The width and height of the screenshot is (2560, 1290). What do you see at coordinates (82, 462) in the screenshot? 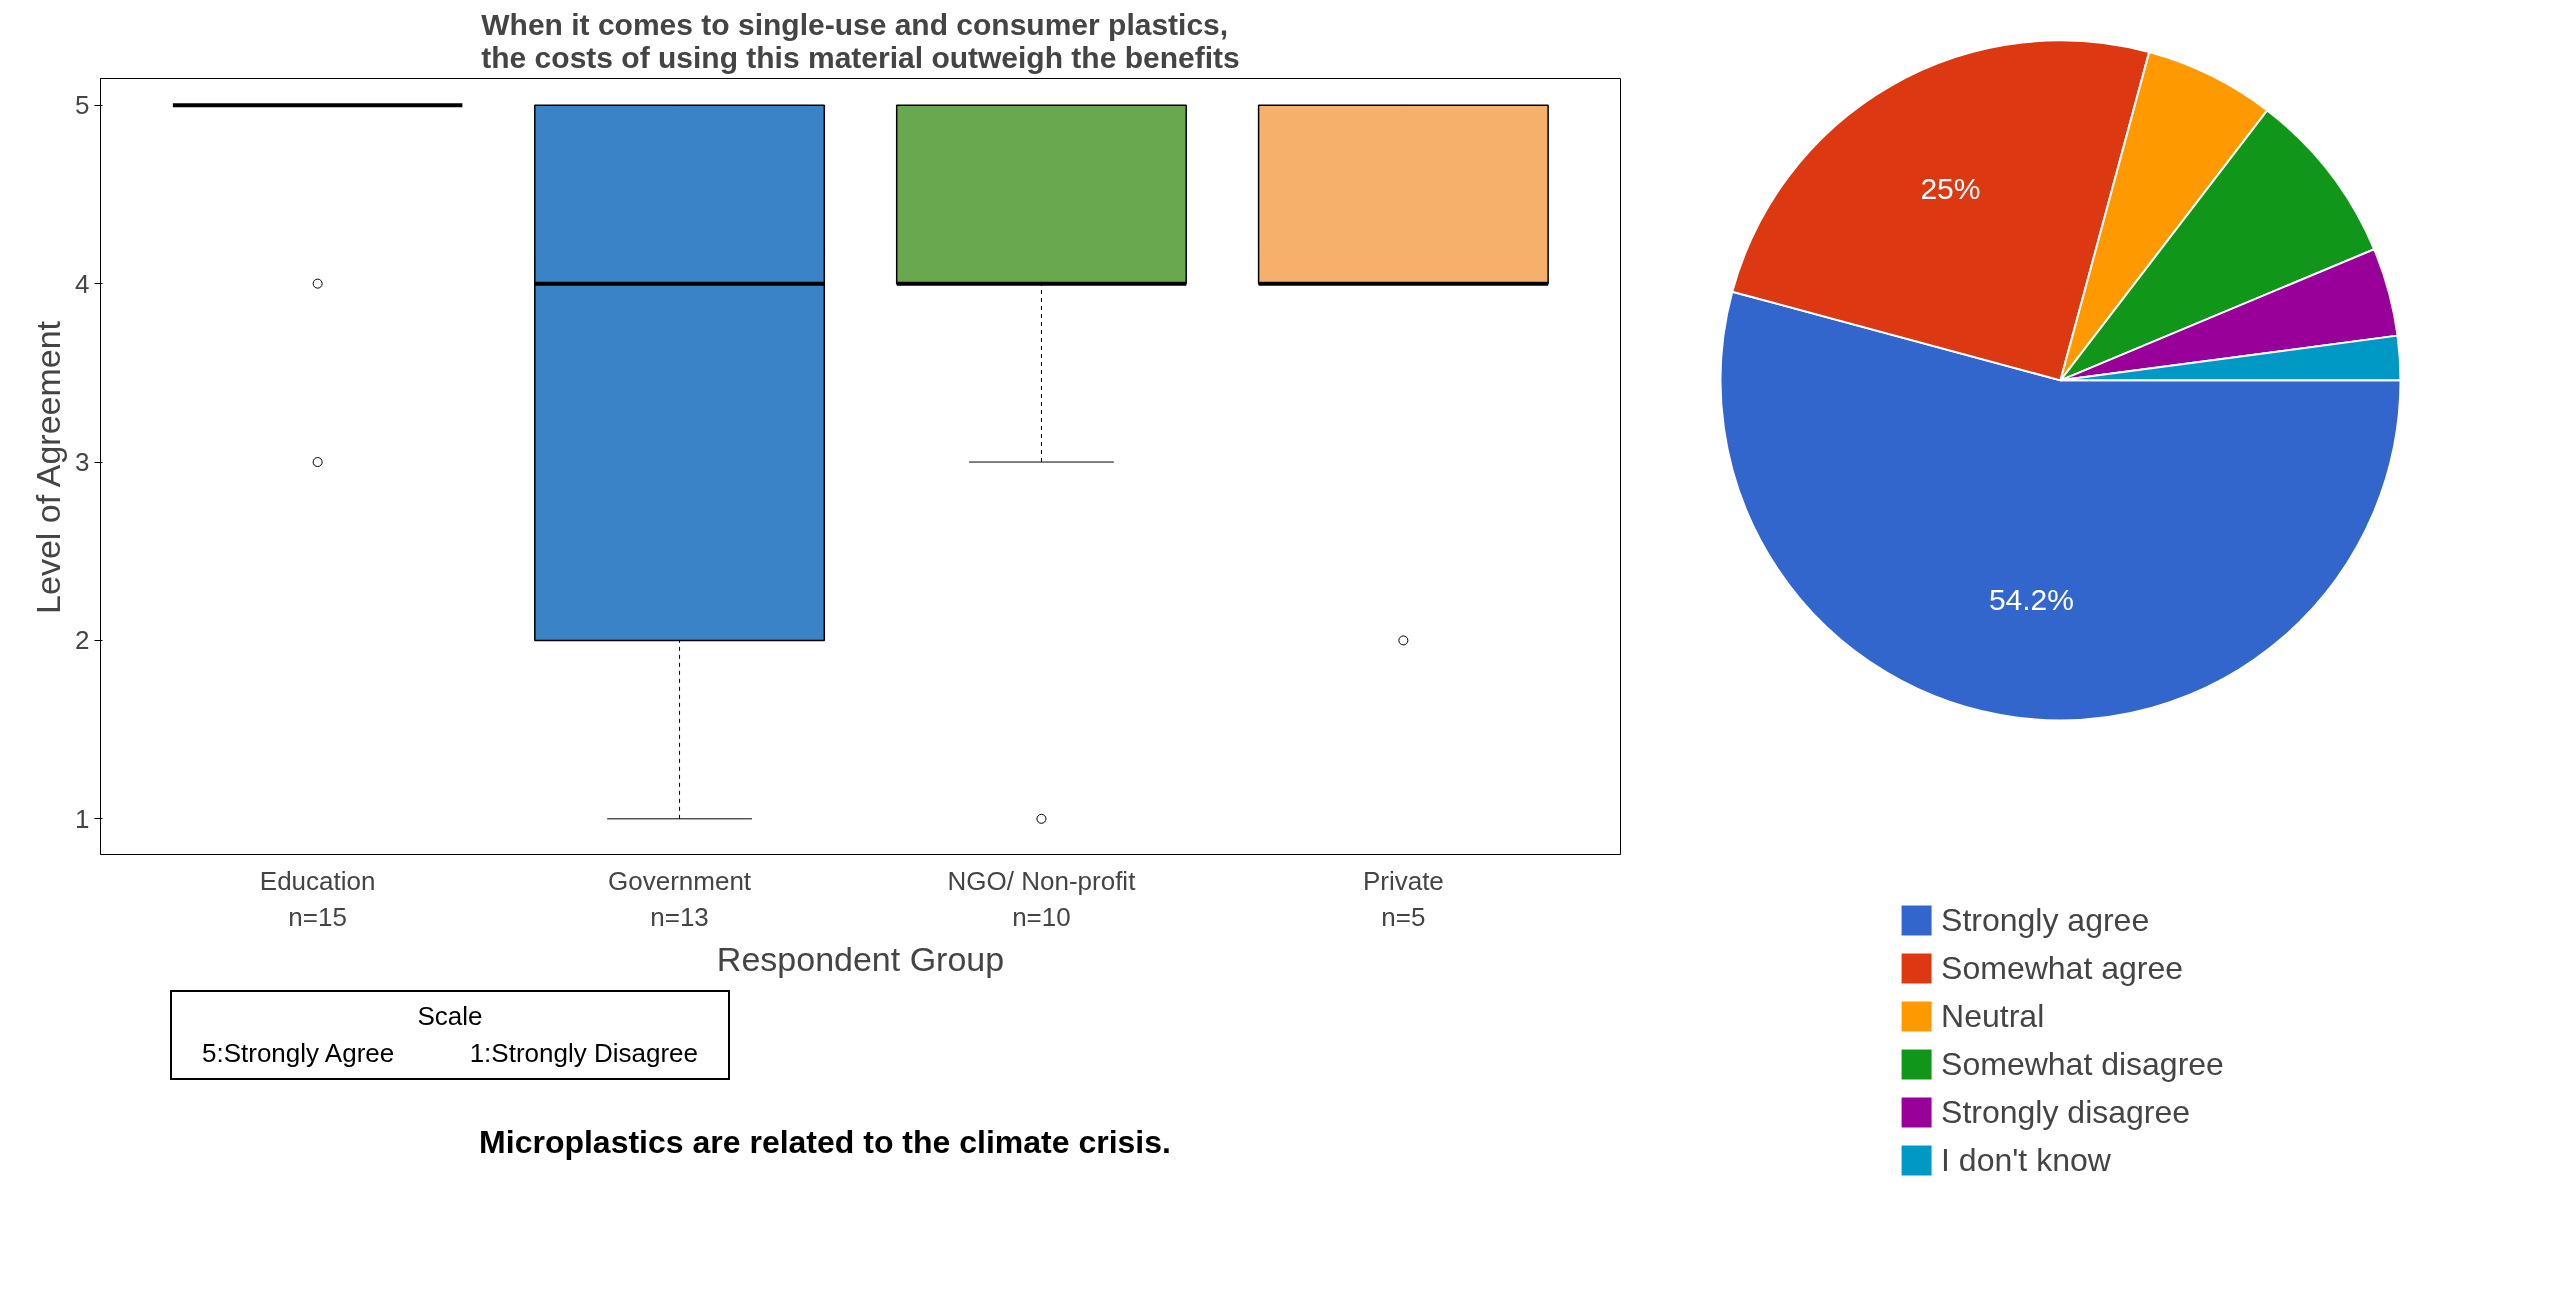
I see `y-tick-label: 3` at bounding box center [82, 462].